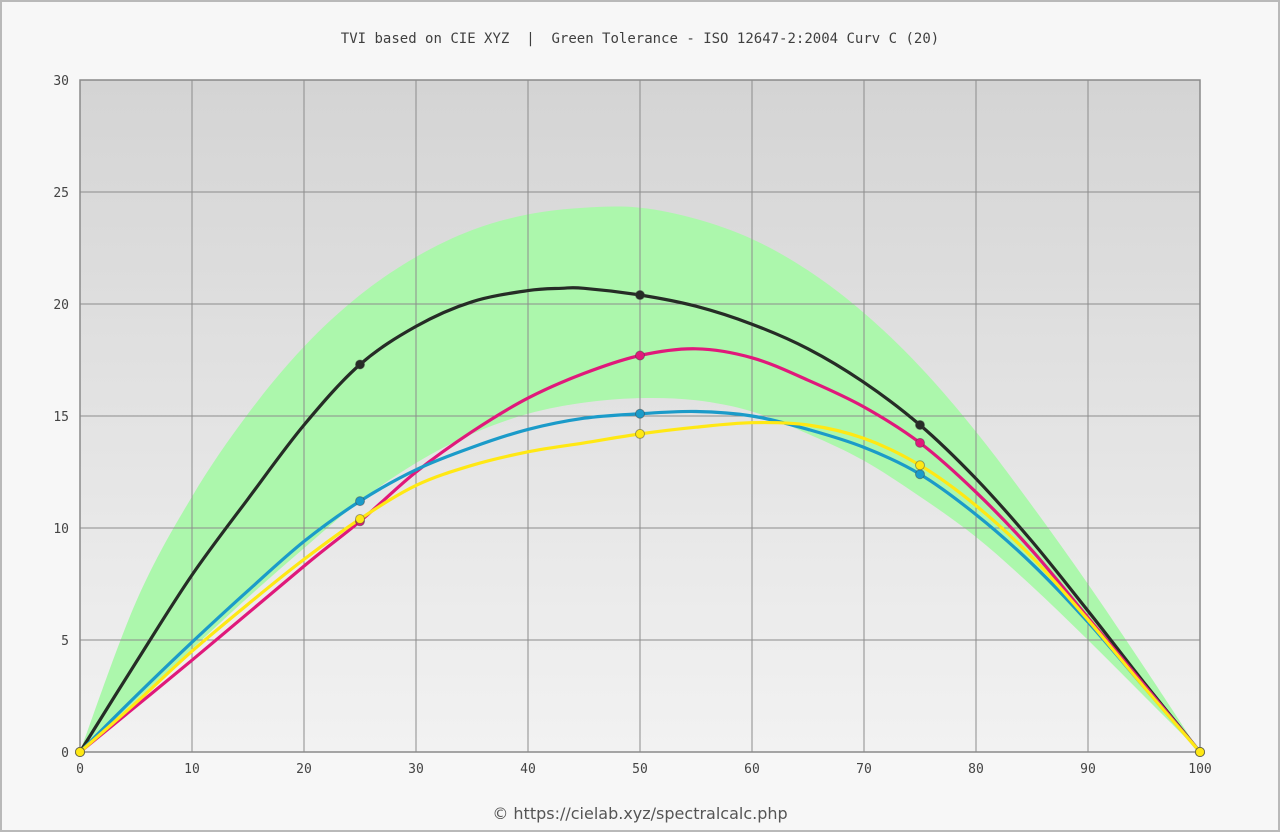 The height and width of the screenshot is (832, 1280). I want to click on x-tick-label: 80, so click(976, 769).